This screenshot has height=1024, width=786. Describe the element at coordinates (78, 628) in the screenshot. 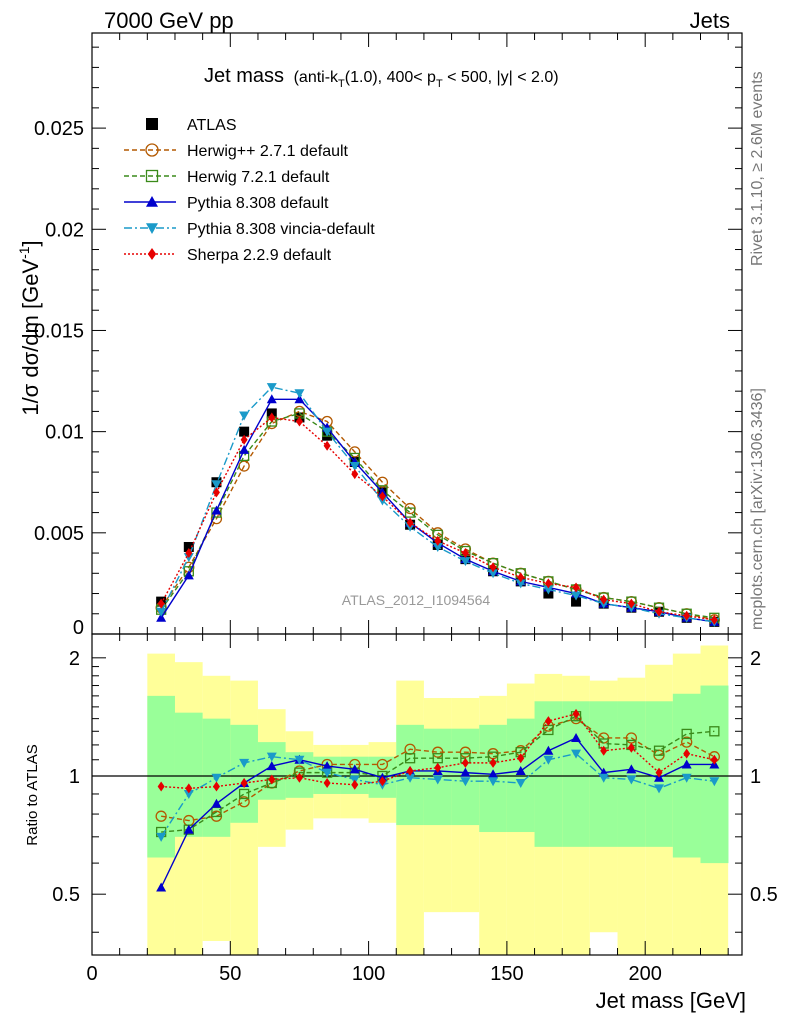

I see `top-y-tick-label: 0` at that location.